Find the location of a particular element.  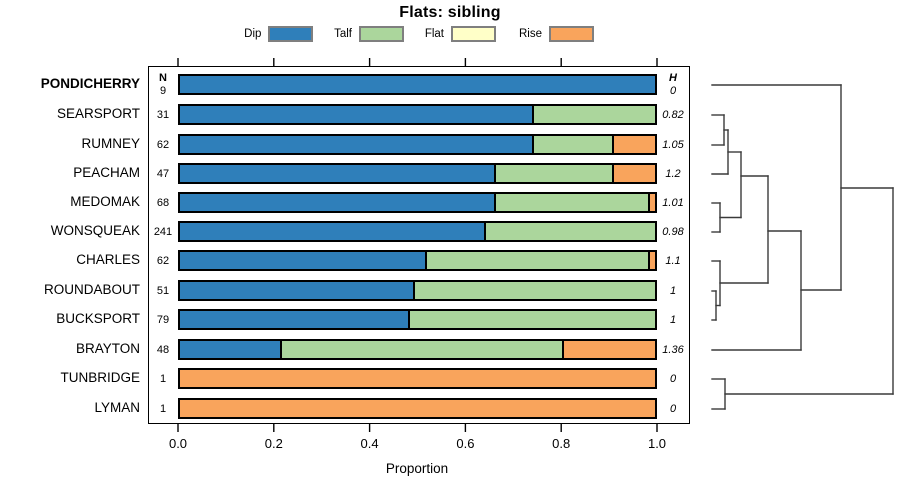

row-label-peacham: PEACHAM is located at coordinates (106, 172).